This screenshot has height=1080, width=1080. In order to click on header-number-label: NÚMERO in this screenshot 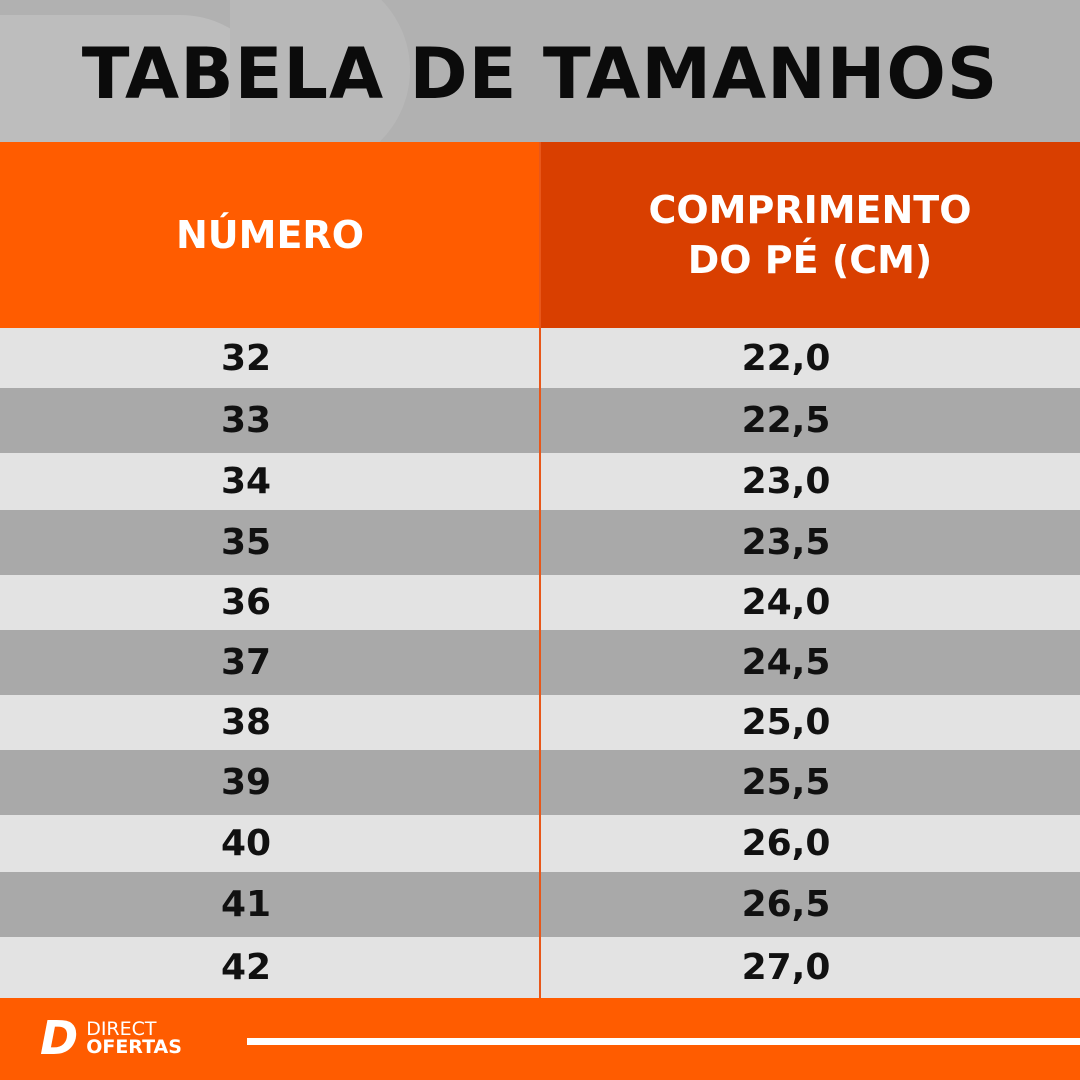, I will do `click(270, 235)`.